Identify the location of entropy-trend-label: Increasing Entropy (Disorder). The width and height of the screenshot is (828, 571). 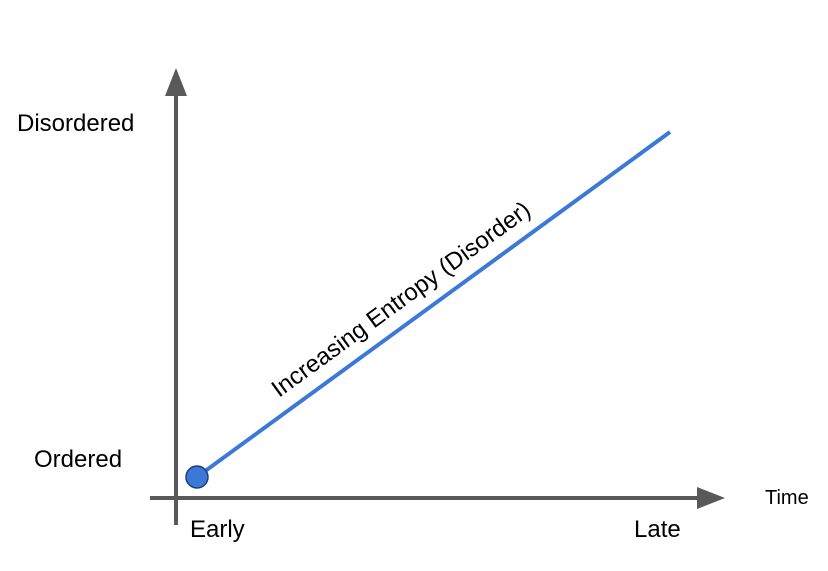
(401, 299).